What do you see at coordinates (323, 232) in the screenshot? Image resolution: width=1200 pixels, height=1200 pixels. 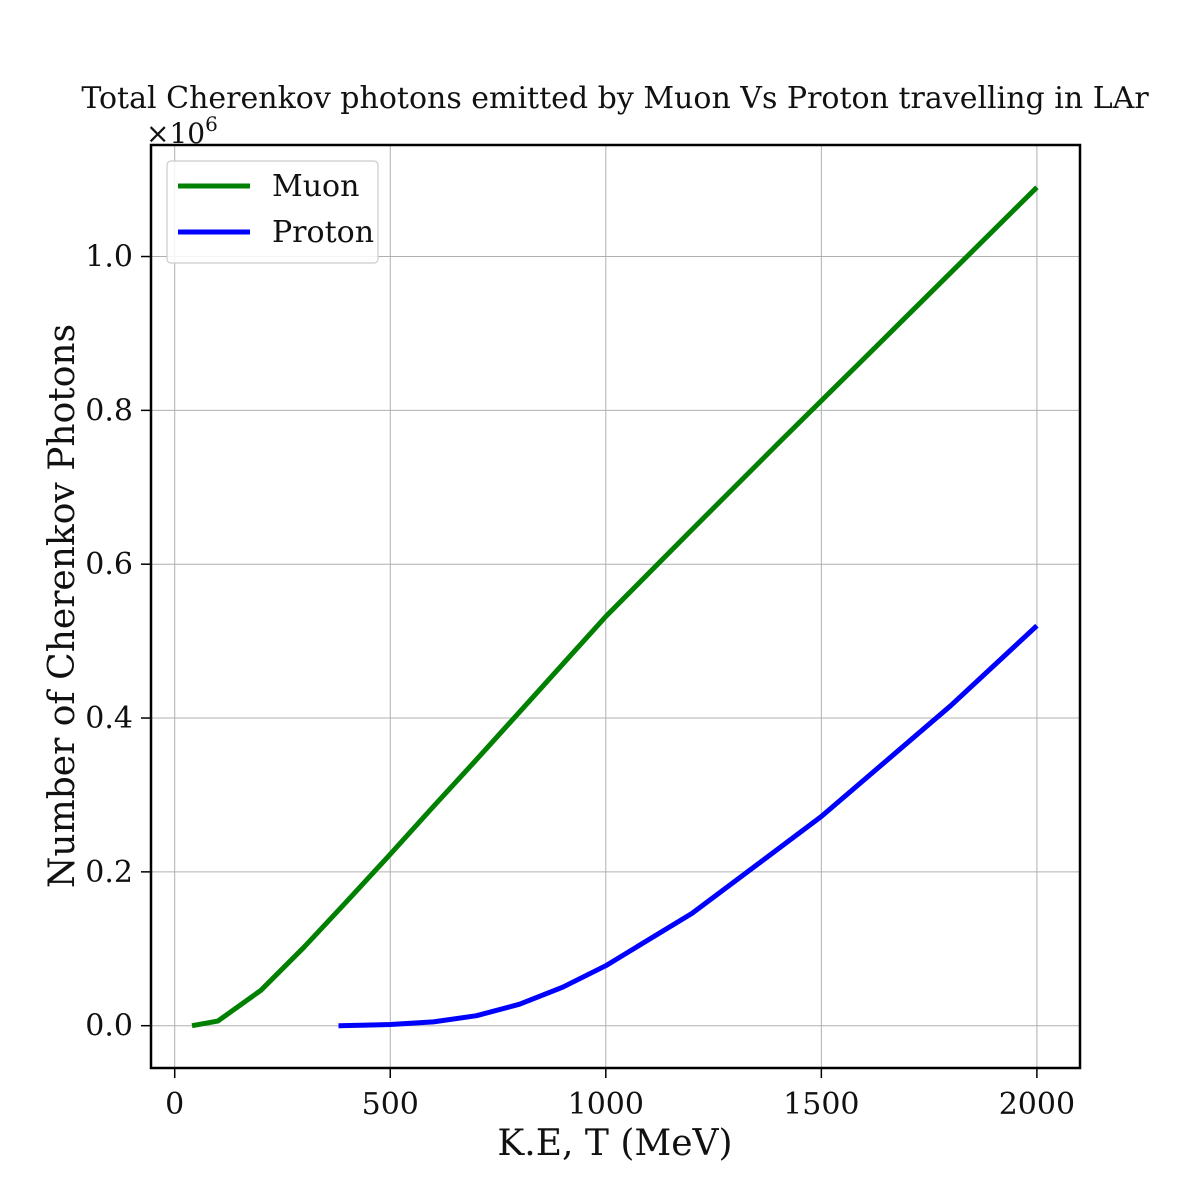 I see `legend-label-proton: Proton` at bounding box center [323, 232].